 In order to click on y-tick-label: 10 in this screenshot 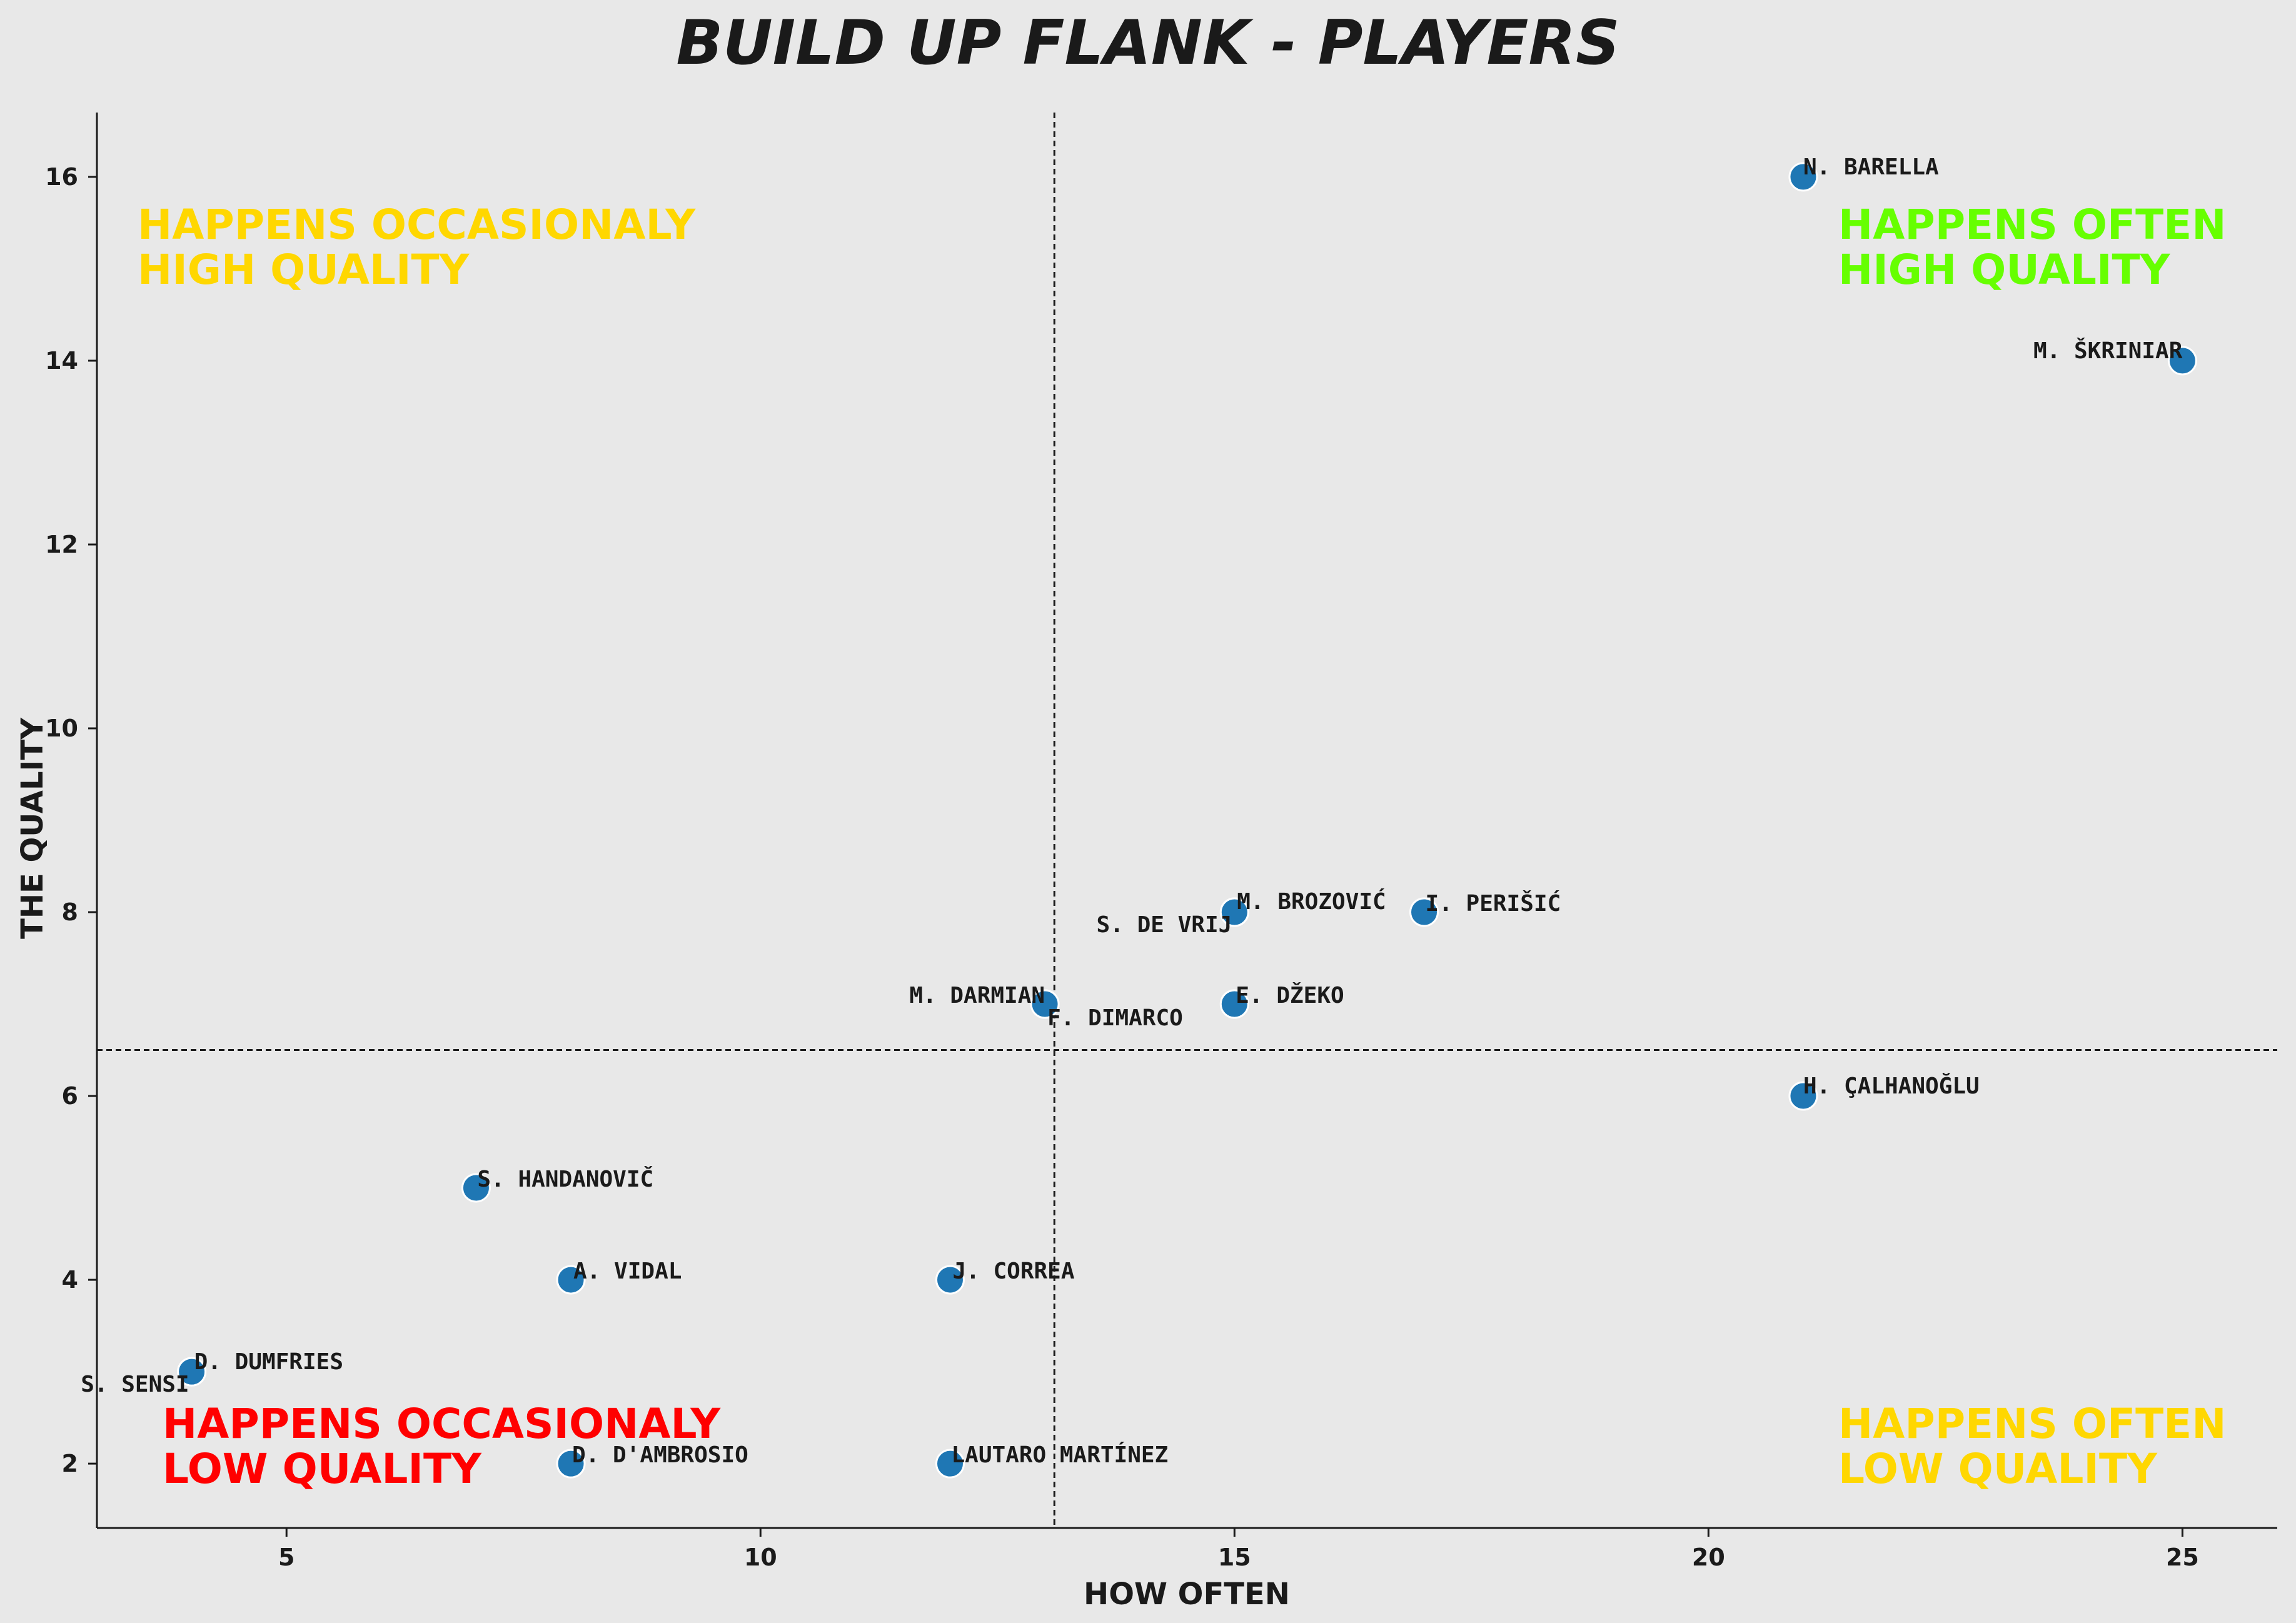, I will do `click(61, 728)`.